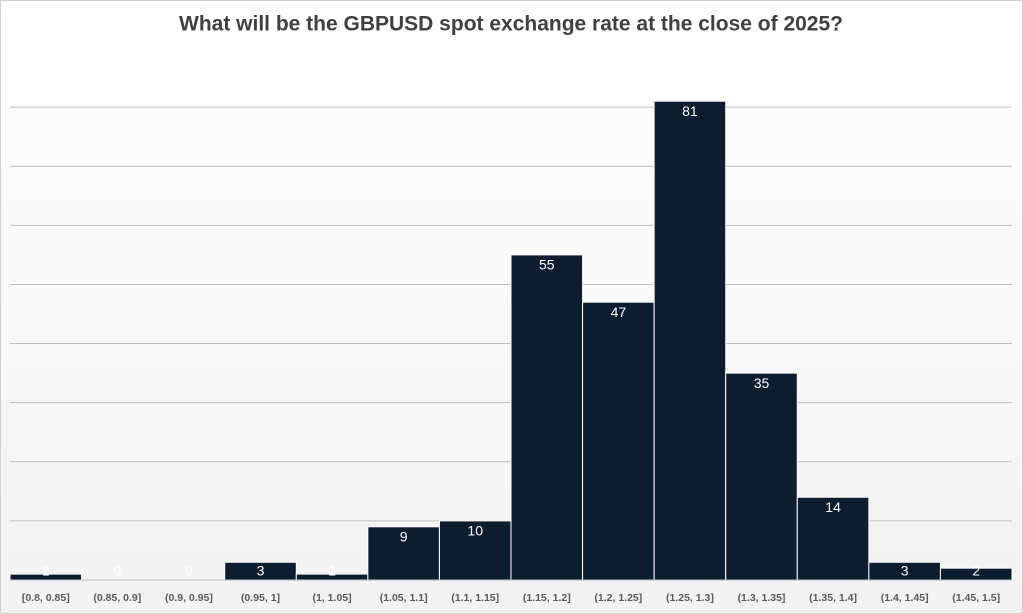 The image size is (1023, 614). Describe the element at coordinates (547, 598) in the screenshot. I see `x-tick-label: (1.15, 1.2]` at that location.